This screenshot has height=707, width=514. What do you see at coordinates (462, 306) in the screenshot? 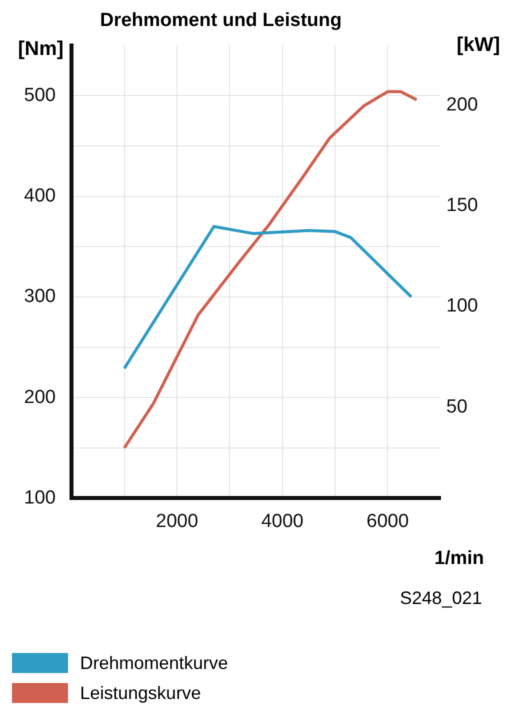
I see `y2-tick-label: 100` at bounding box center [462, 306].